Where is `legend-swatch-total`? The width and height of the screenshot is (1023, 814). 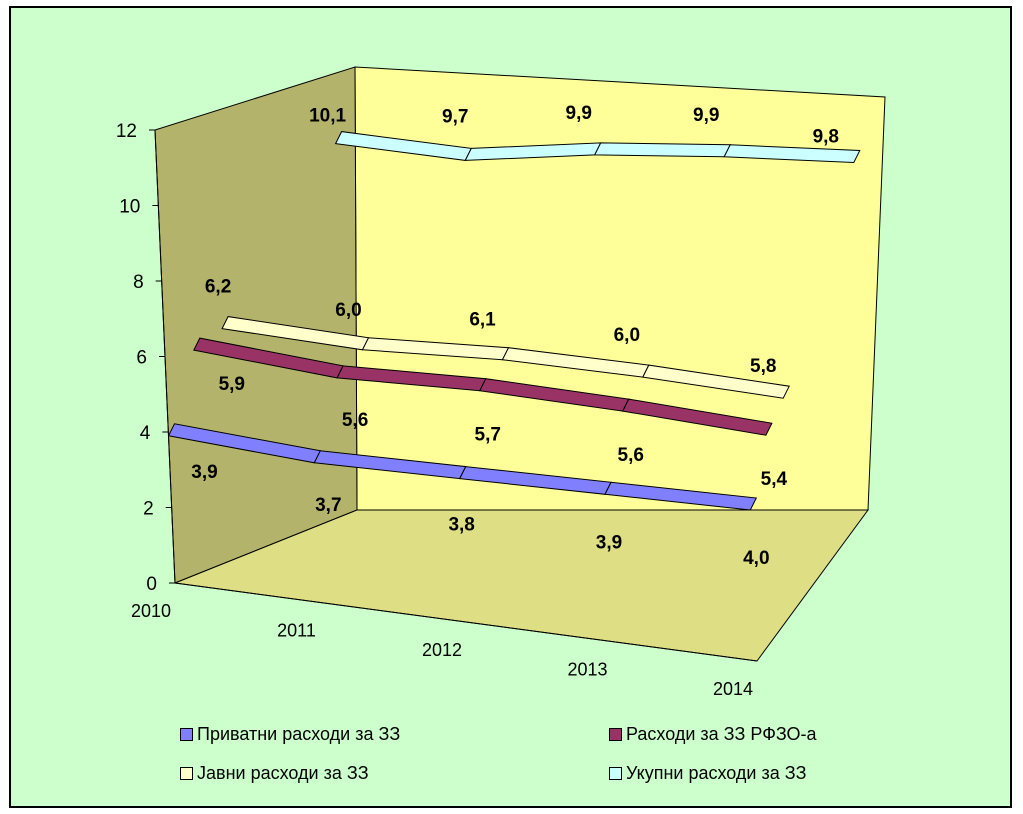 legend-swatch-total is located at coordinates (615, 773).